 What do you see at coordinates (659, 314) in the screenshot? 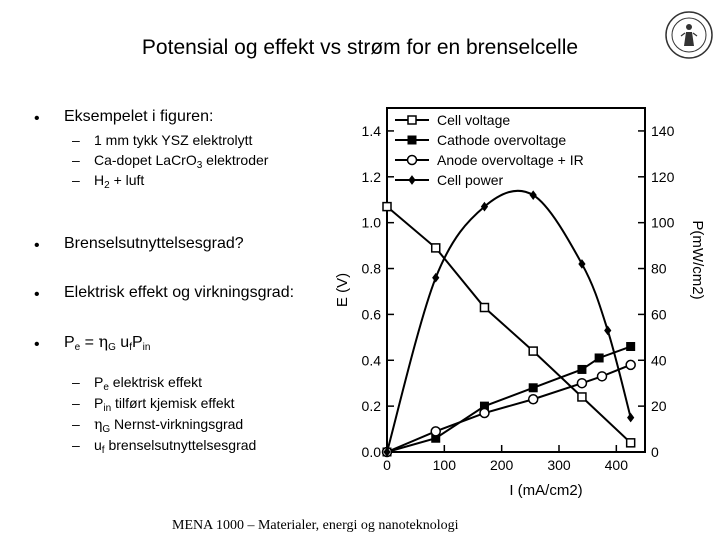
I see `y-right-tick-label: 60` at bounding box center [659, 314].